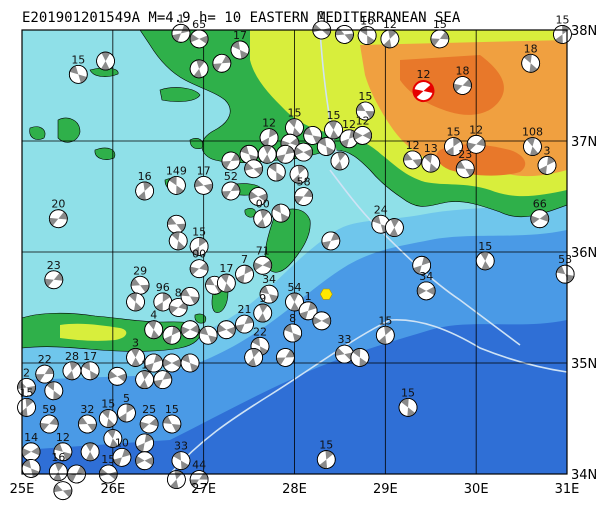  Describe the element at coordinates (163, 287) in the screenshot. I see `mechanism-depth-label: 96` at that location.